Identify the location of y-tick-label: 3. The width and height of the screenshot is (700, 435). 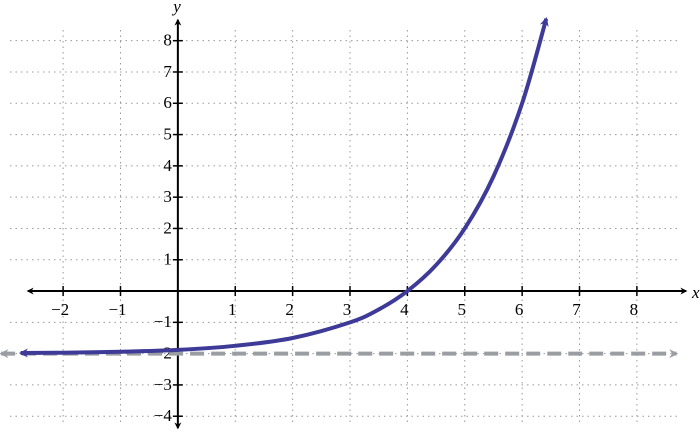
(167, 196).